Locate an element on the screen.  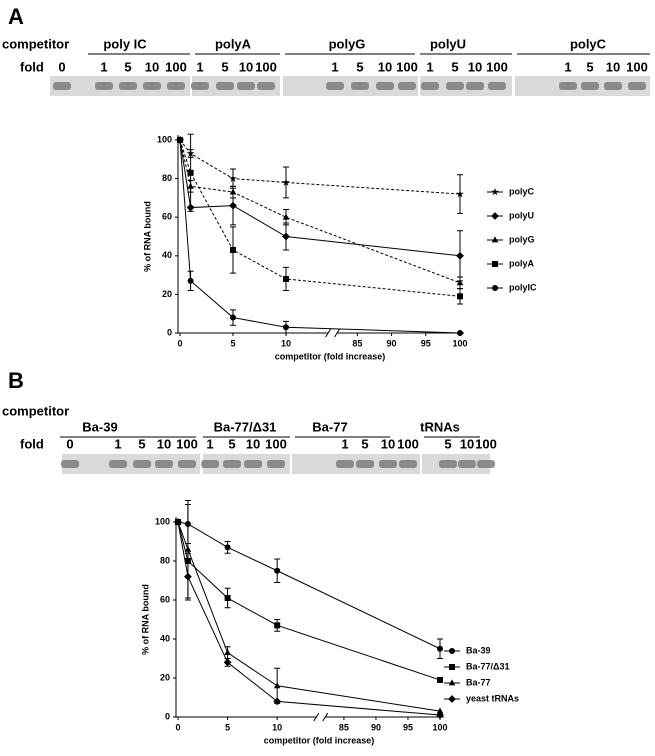
legend-label: Ba-39 is located at coordinates (478, 650).